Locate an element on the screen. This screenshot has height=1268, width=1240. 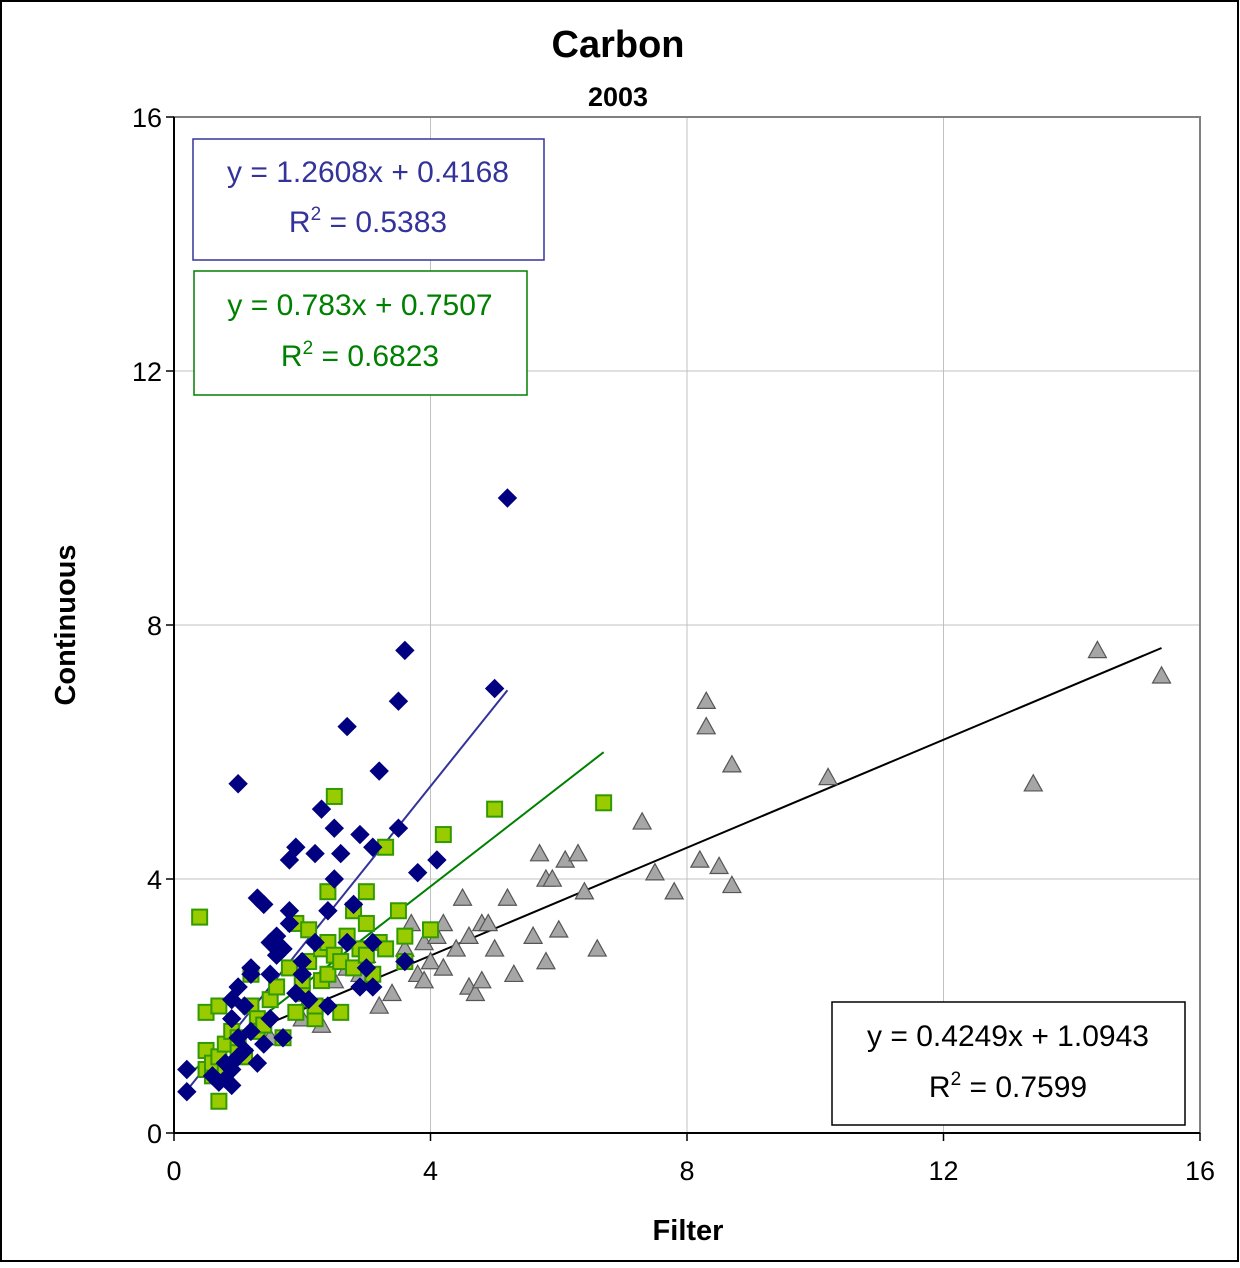
y-tick-label: 12 is located at coordinates (147, 372).